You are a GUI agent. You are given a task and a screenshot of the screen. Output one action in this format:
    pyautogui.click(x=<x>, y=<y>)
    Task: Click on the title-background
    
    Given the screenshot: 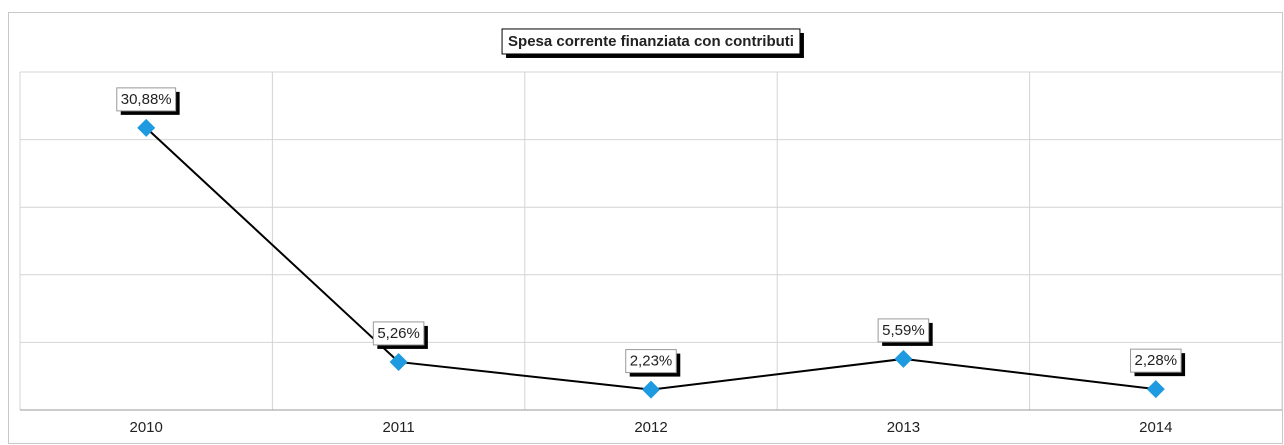 What is the action you would take?
    pyautogui.click(x=651, y=41)
    